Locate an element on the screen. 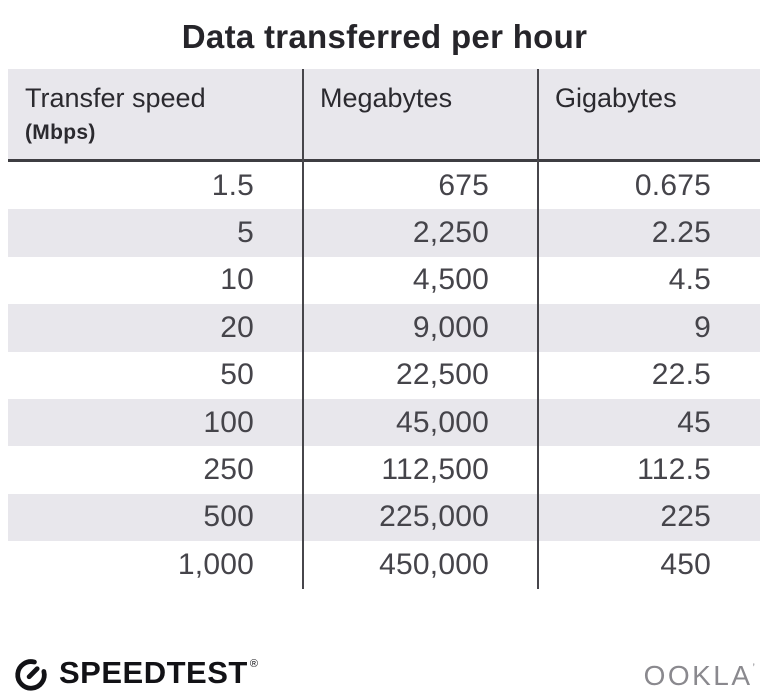 Image resolution: width=769 pixels, height=698 pixels. column-header-label: Transfer speed is located at coordinates (115, 98).